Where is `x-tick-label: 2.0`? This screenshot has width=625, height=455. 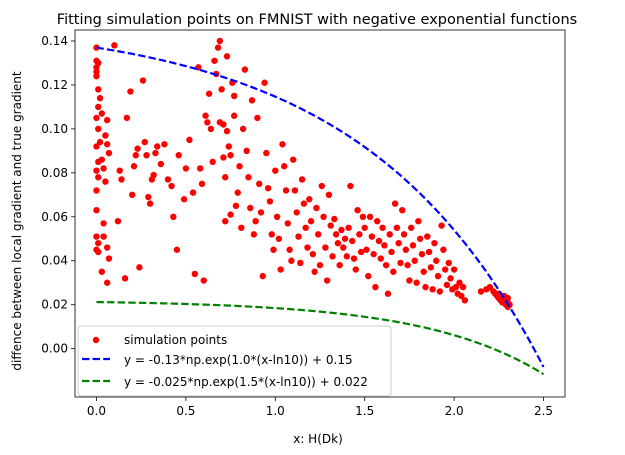
x-tick-label: 2.0 is located at coordinates (454, 411).